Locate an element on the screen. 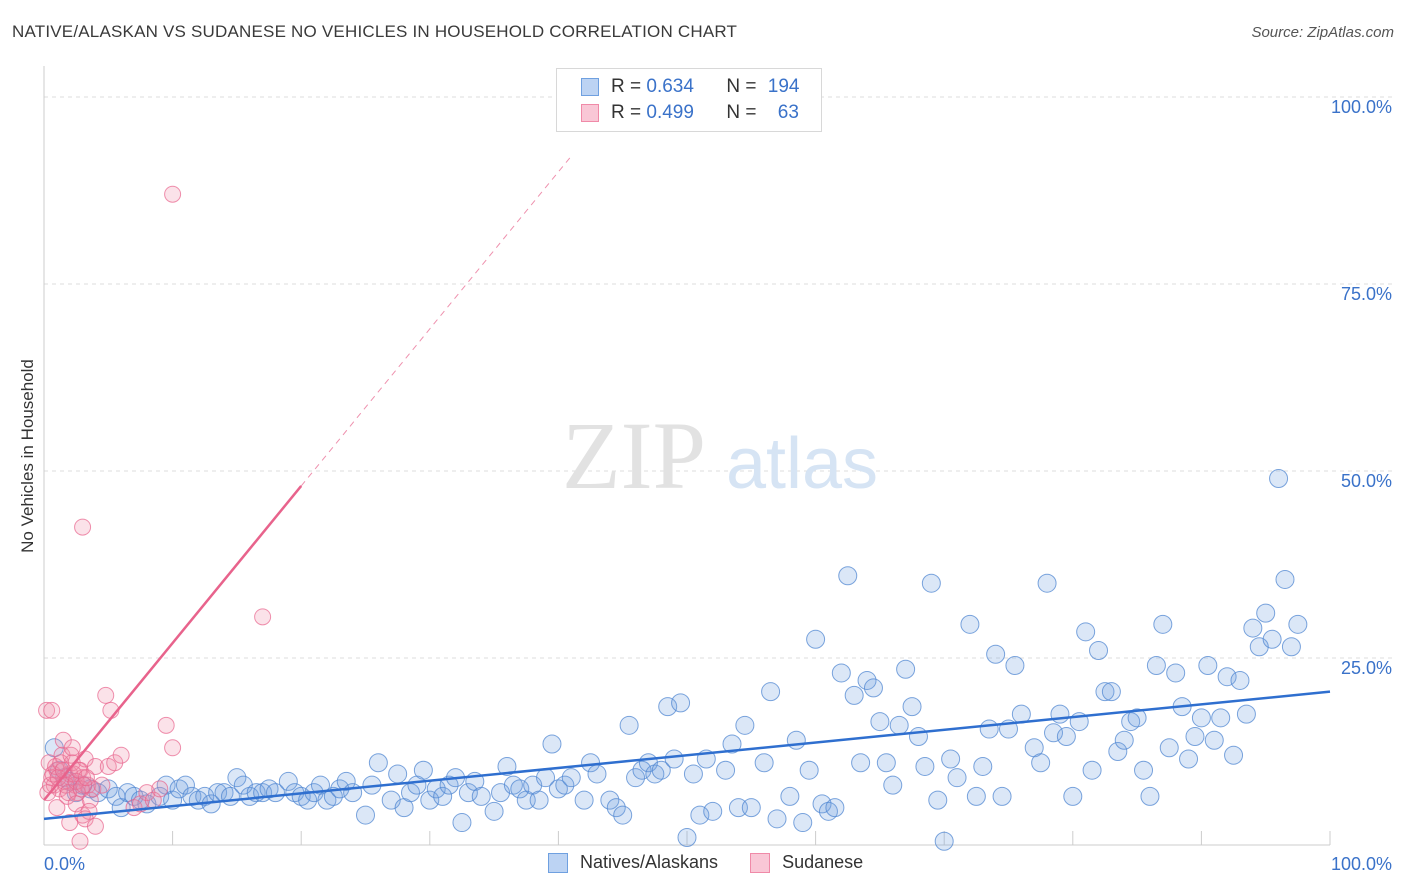  r-value-sudanese: 0.499 is located at coordinates (670, 112).